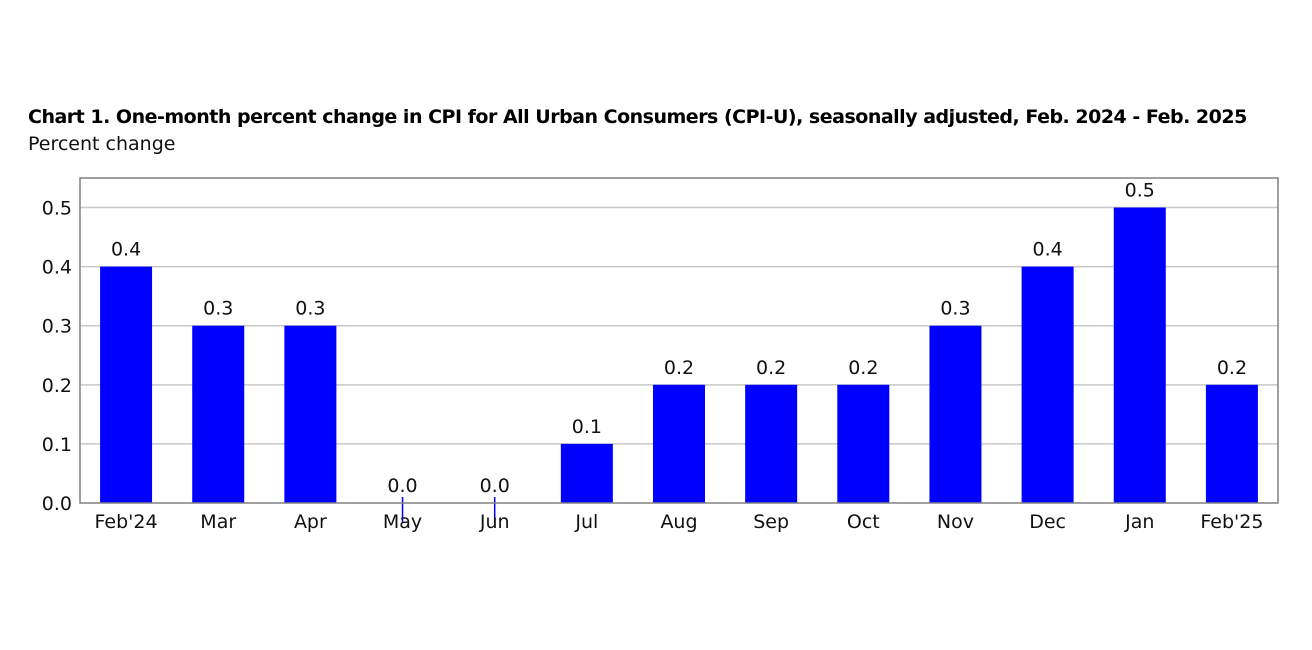 The height and width of the screenshot is (650, 1312). I want to click on x-tick-label: Apr, so click(310, 522).